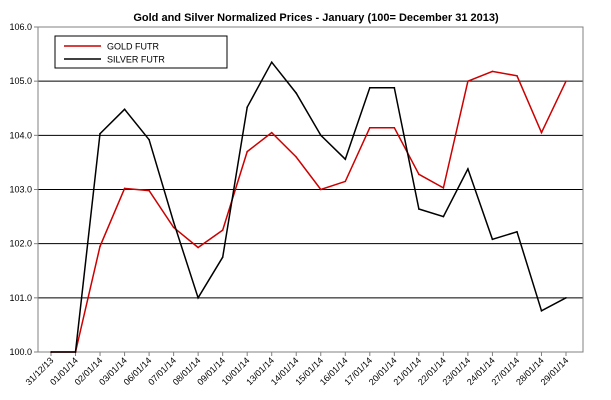 This screenshot has height=400, width=611. I want to click on y-tick-label: 102.0, so click(20, 244).